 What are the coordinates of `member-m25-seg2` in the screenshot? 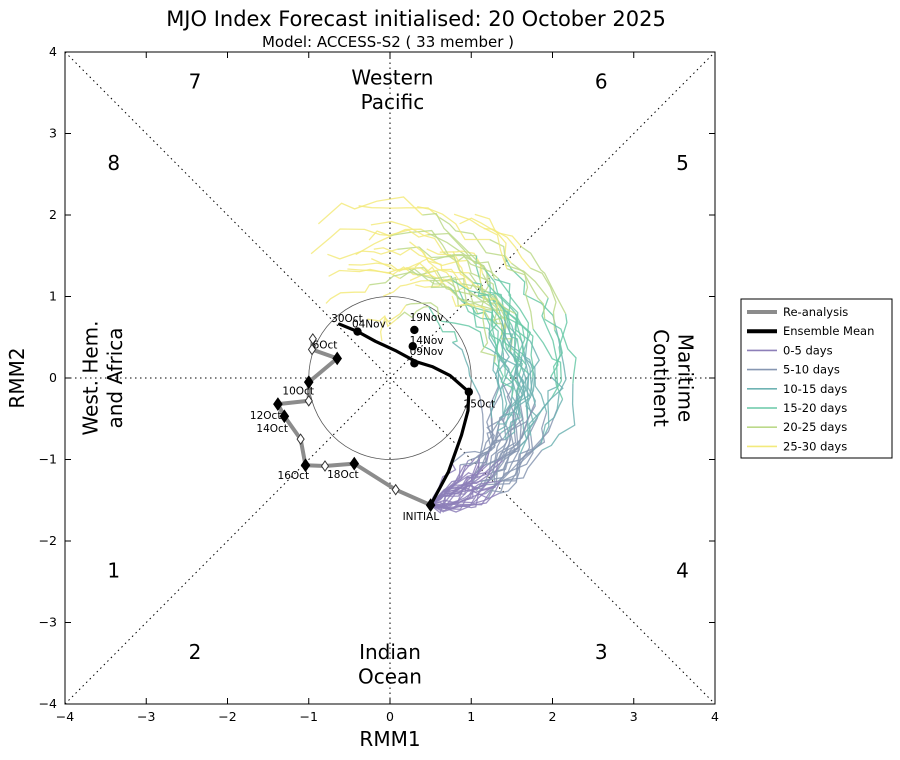 It's located at (509, 436).